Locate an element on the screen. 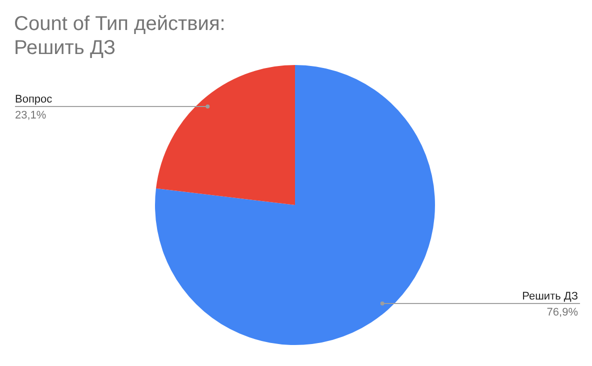 The image size is (592, 366). chart-title: Count of Тип действия: Решить ДЗ is located at coordinates (120, 36).